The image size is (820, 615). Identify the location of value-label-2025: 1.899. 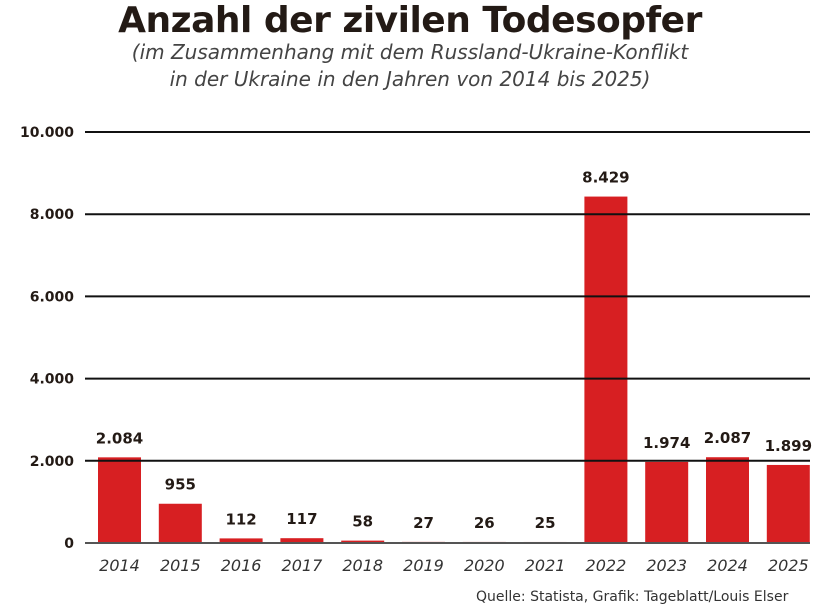
(788, 446).